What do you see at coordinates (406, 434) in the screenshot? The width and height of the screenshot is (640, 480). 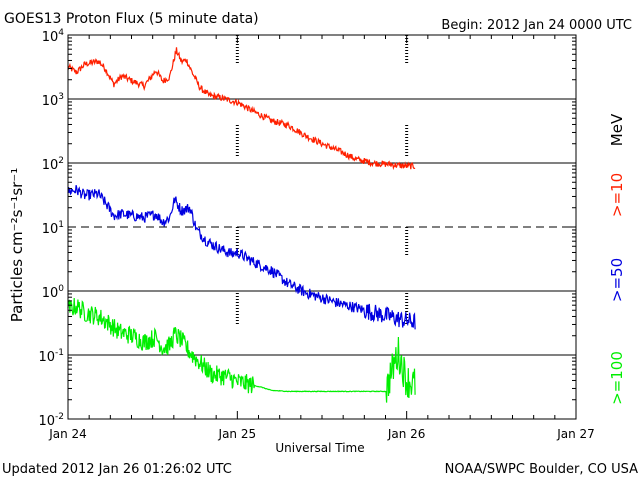 I see `x-tick-label-2: Jan 26` at bounding box center [406, 434].